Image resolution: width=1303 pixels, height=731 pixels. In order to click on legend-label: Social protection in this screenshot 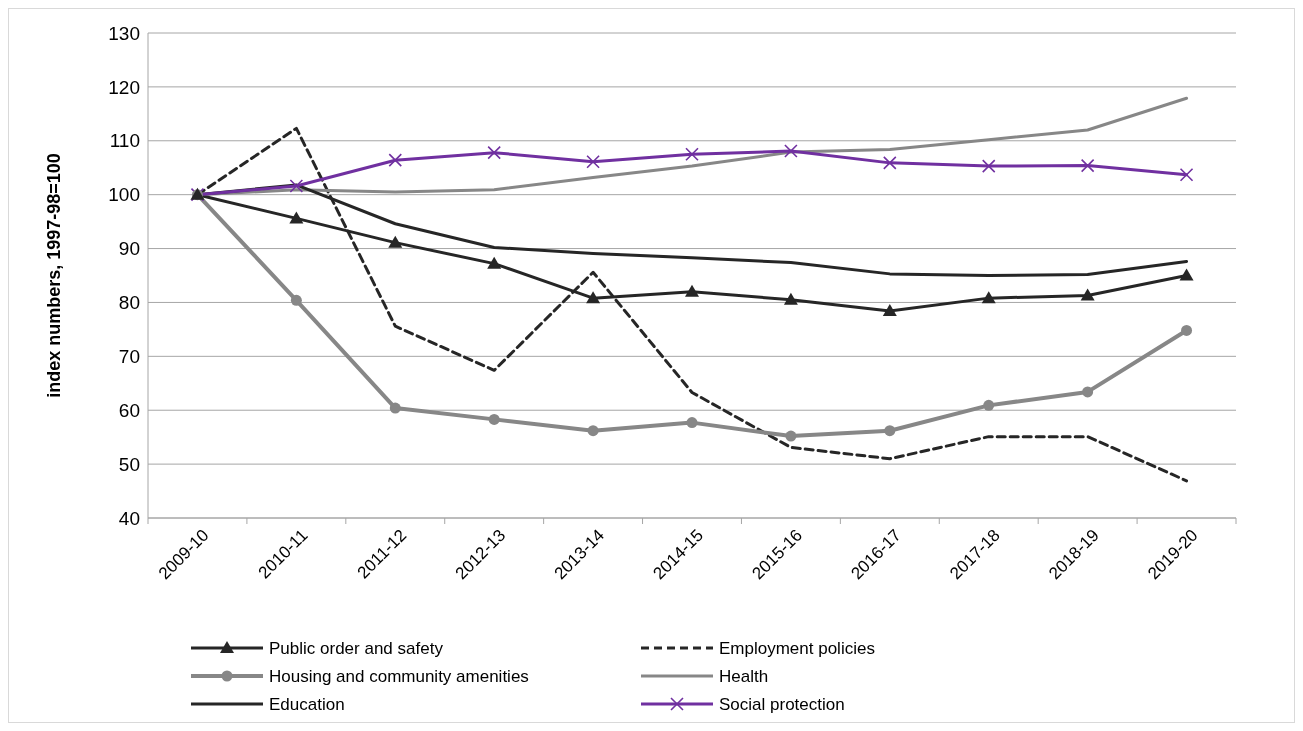, I will do `click(782, 704)`.